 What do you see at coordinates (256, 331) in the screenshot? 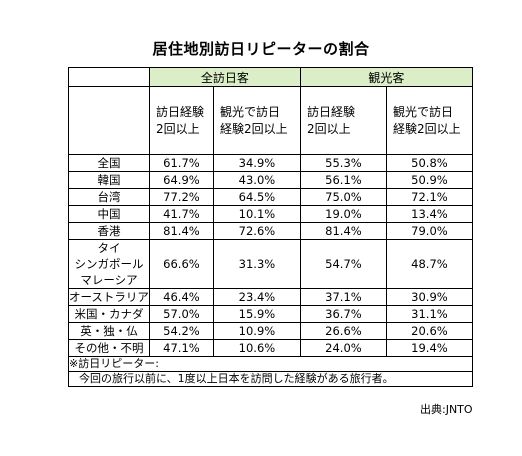
I see `value-cell: 10.9%` at bounding box center [256, 331].